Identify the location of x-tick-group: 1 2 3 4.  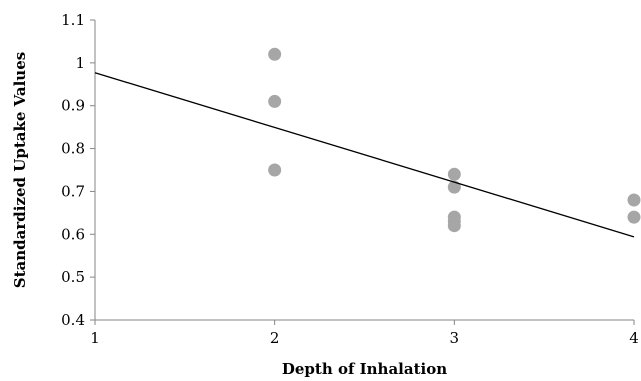
(364, 333).